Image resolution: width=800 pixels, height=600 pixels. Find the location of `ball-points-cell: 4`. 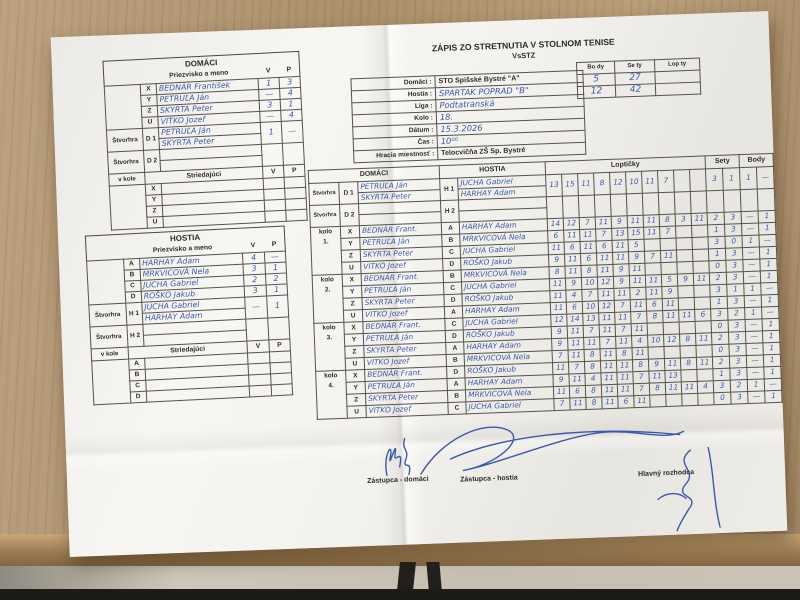

ball-points-cell: 4 is located at coordinates (593, 379).